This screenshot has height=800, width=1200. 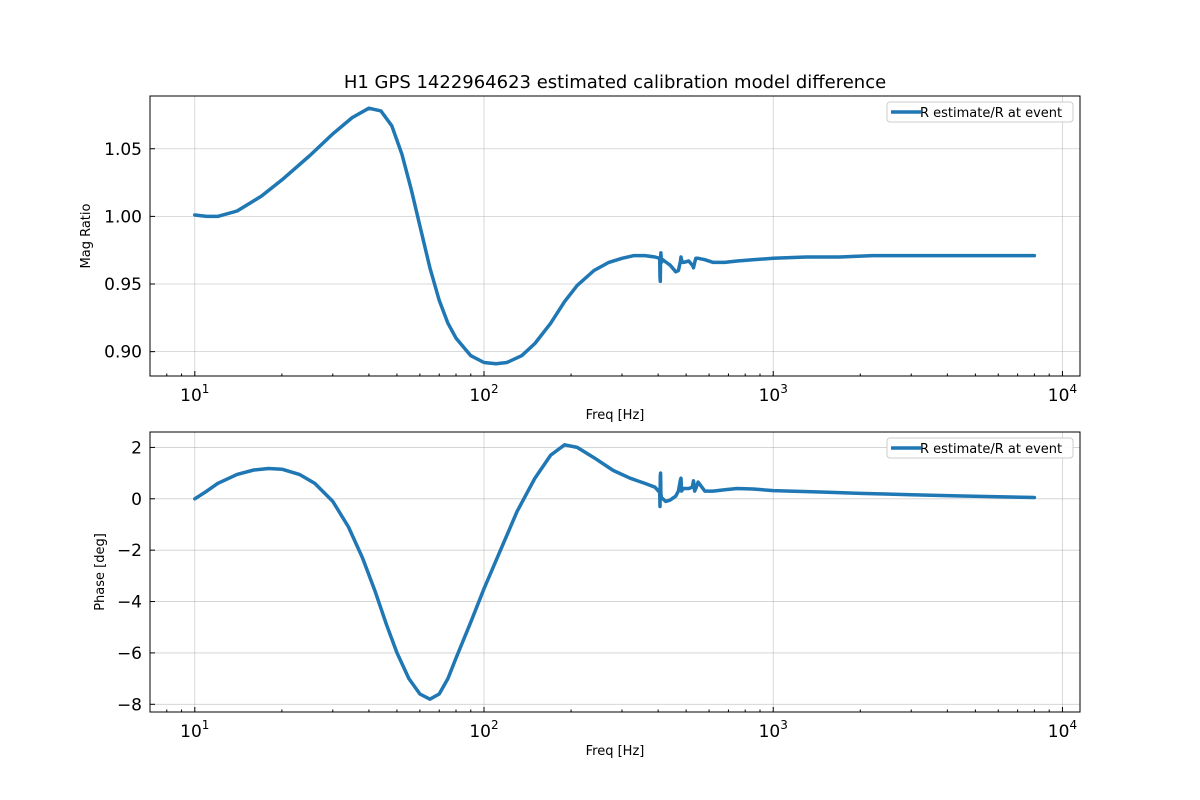 What do you see at coordinates (100, 572) in the screenshot?
I see `y-axis-label: Phase [deg]` at bounding box center [100, 572].